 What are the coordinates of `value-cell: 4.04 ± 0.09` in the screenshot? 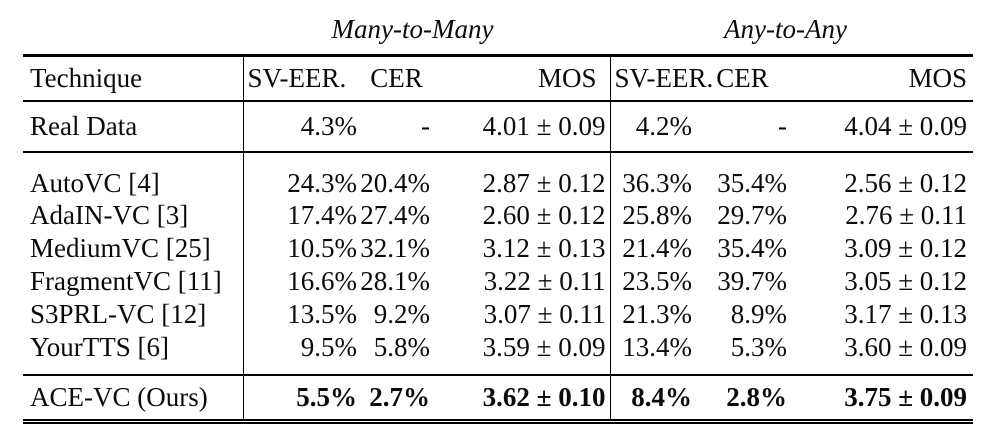 It's located at (882, 127).